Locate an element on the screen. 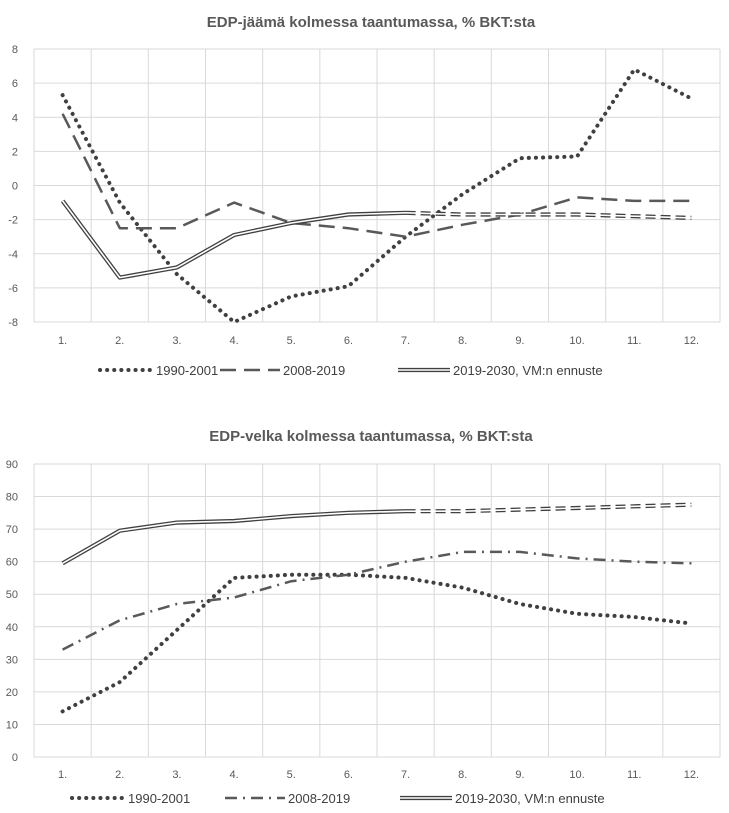  y-tick-label: 4 is located at coordinates (15, 118).